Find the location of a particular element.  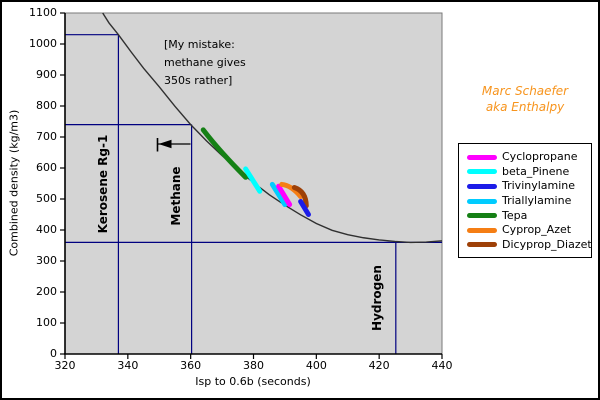

series-Tepa is located at coordinates (224, 153).